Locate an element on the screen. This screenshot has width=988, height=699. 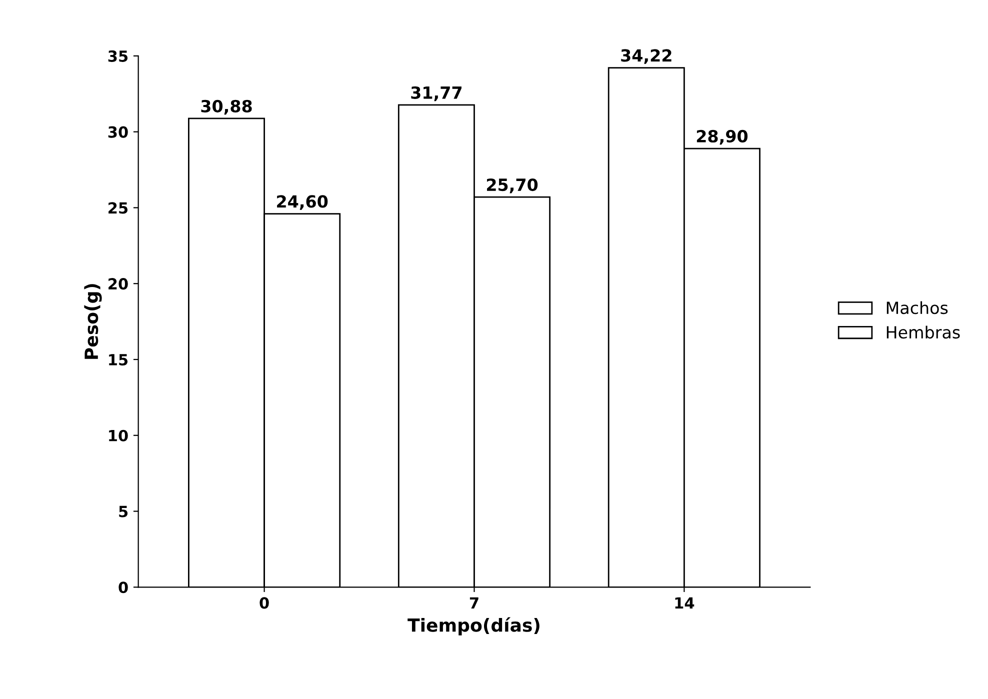
data-label: 25,70 is located at coordinates (512, 186).